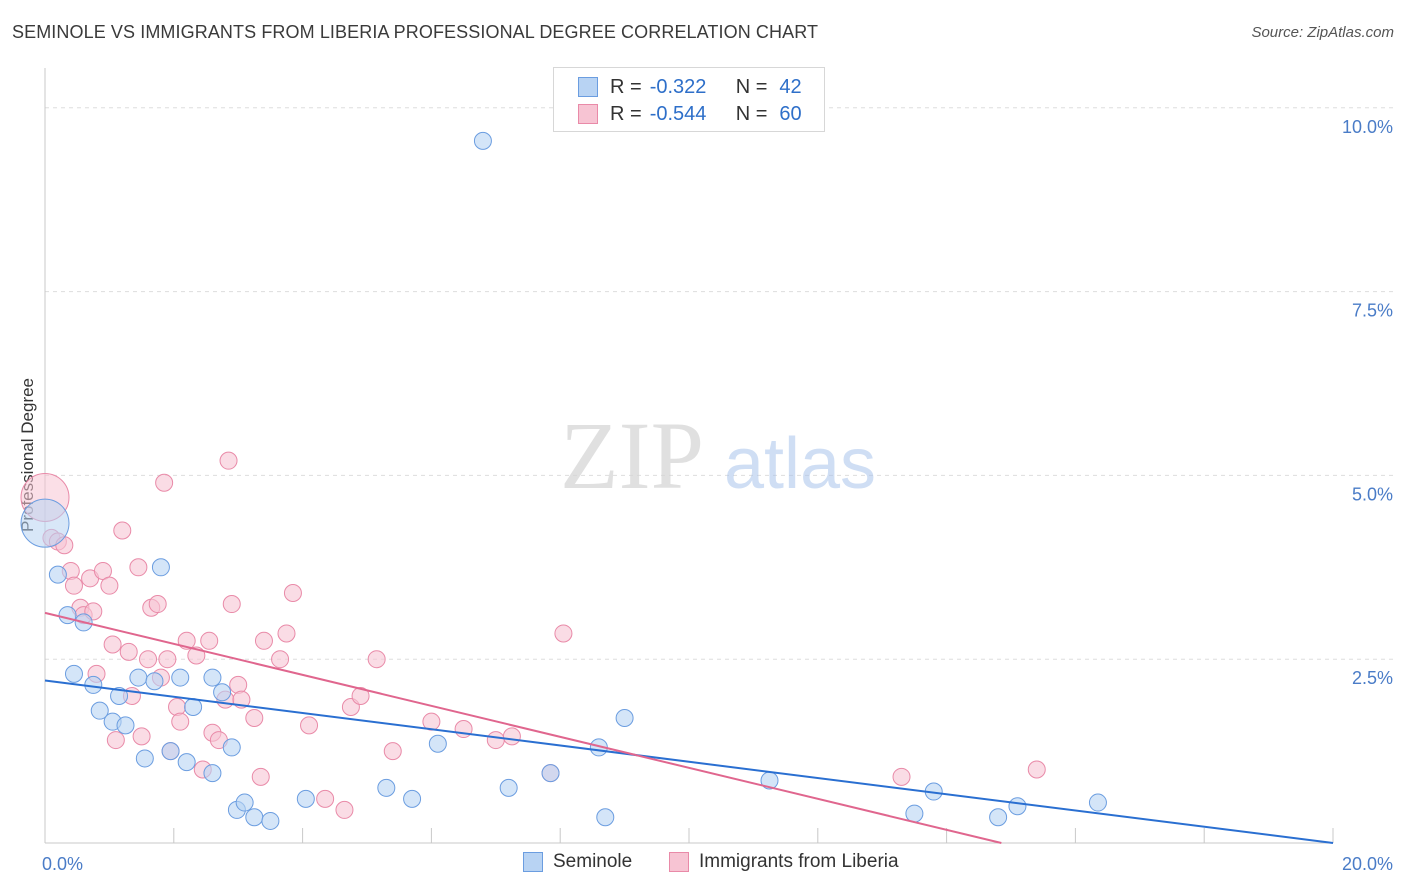  Describe the element at coordinates (790, 86) in the screenshot. I see `legend-n-value: 42` at that location.